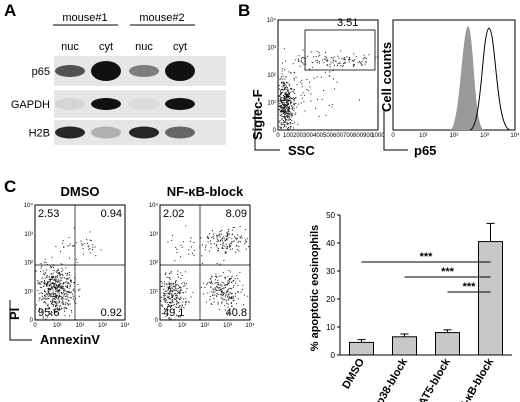 The image size is (520, 402). I want to click on x-tick-label: 10¹, so click(182, 326).